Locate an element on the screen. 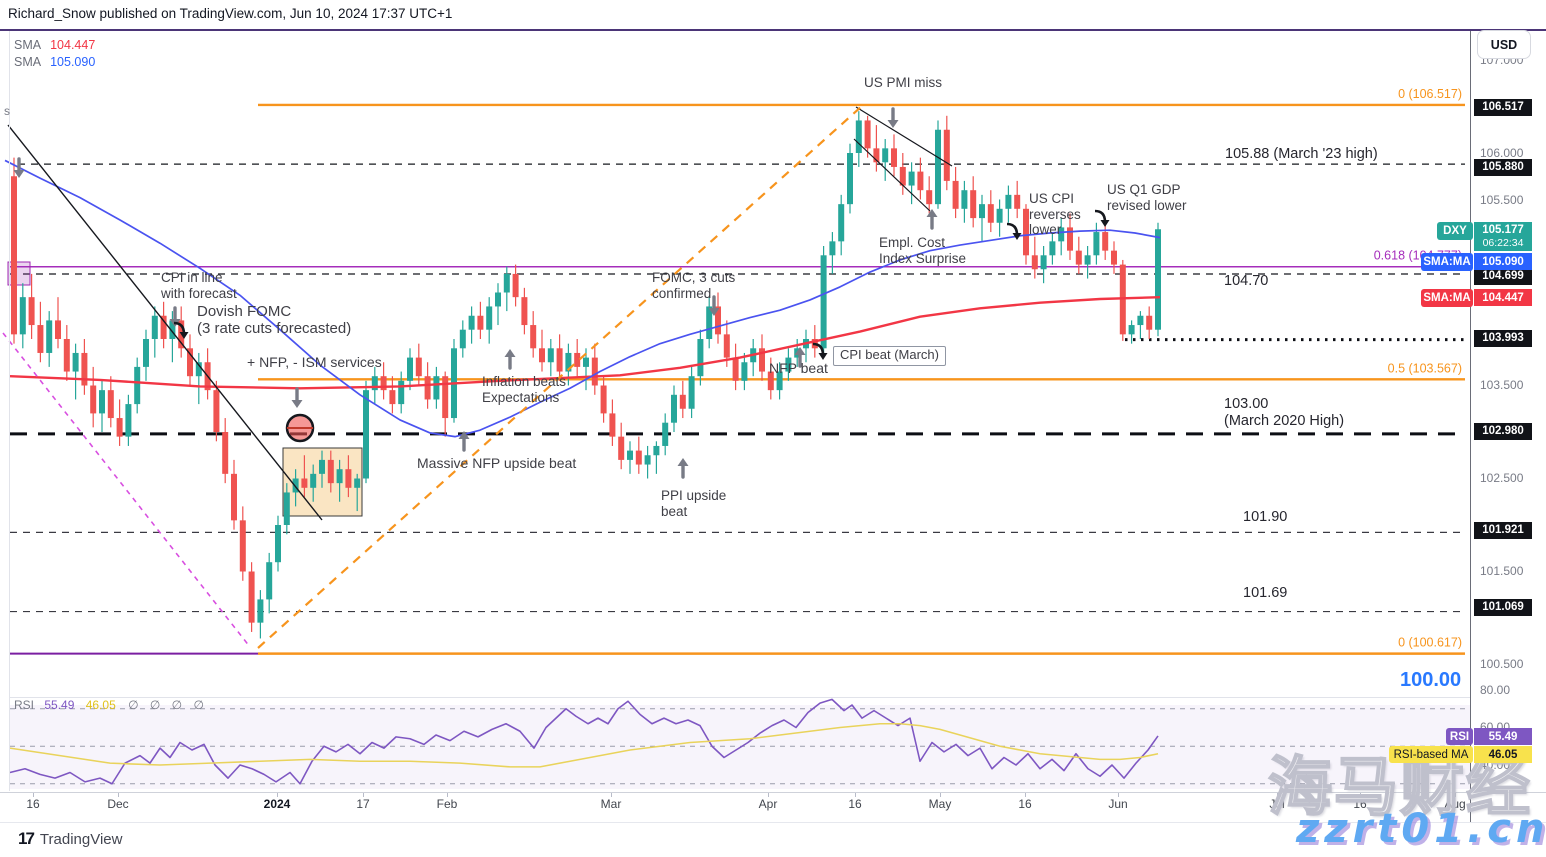  rsi-pane-legend: RSI 55.49 46.05 ∅ ∅ ∅ ∅ is located at coordinates (111, 705).